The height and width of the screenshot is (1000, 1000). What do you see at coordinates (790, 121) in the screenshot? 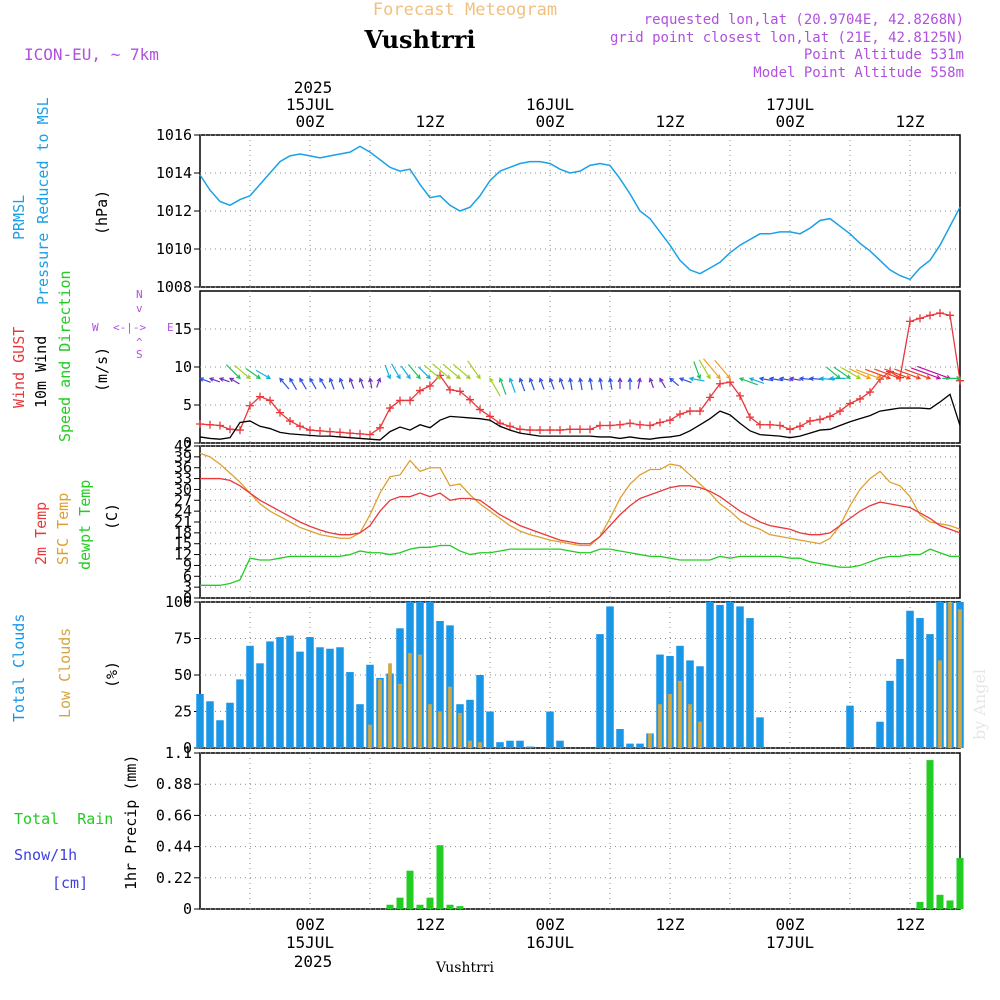
I see `top-hour-label: 00Z` at bounding box center [790, 121].